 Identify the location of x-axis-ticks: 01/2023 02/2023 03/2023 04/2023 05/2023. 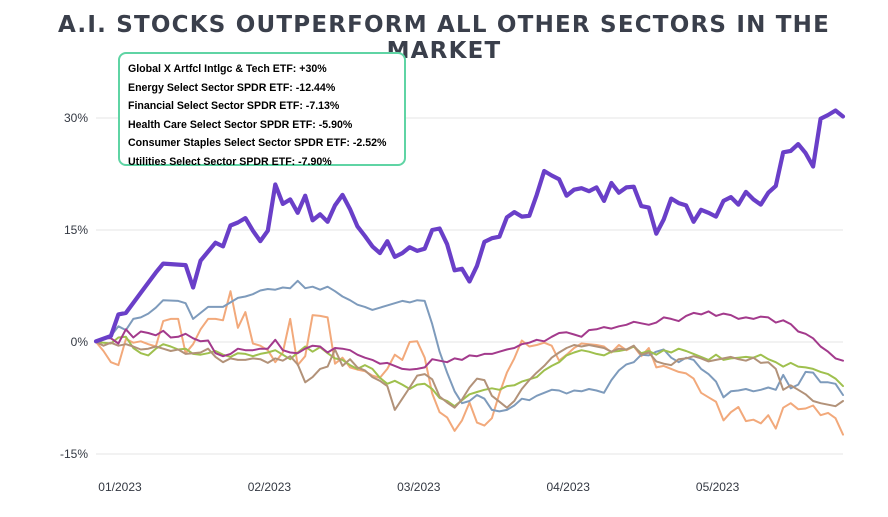
(418, 487).